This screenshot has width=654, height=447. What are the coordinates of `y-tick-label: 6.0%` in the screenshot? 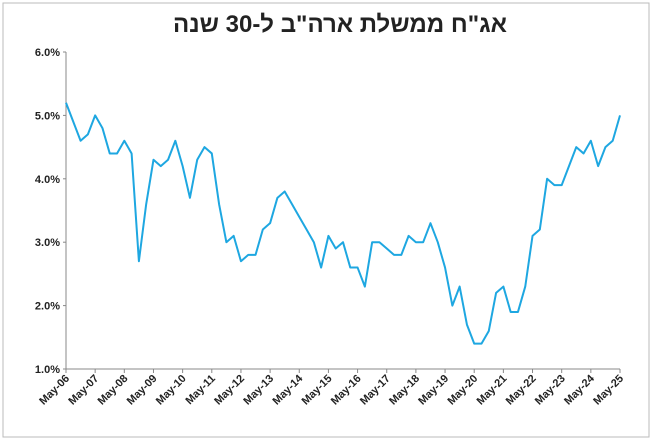 It's located at (47, 53).